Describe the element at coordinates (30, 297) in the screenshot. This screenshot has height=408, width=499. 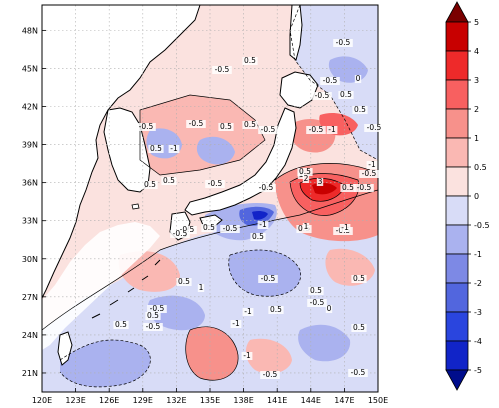
I see `lat-label: 27N` at that location.